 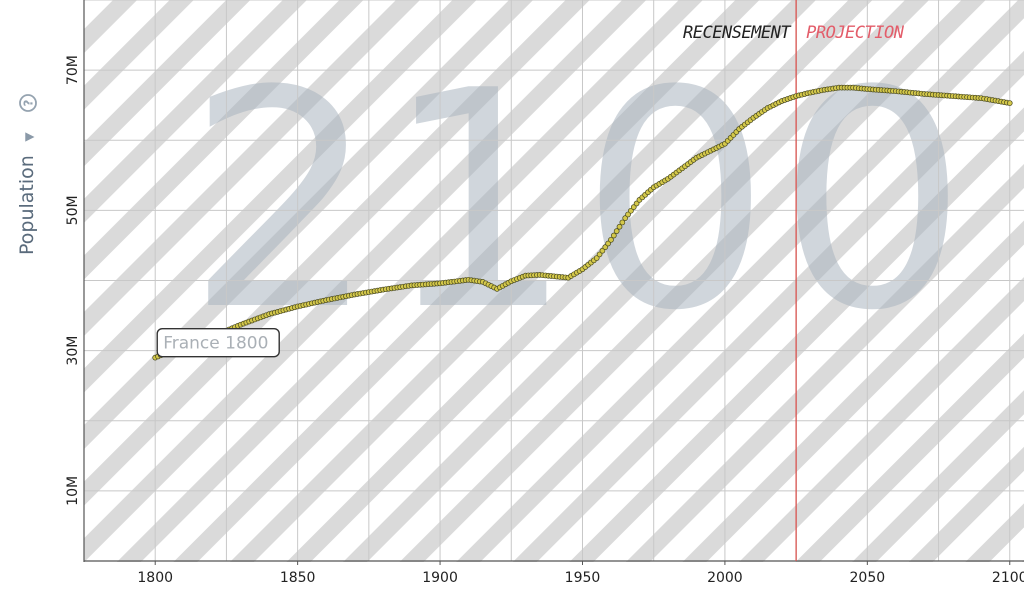 I want to click on x-tick-label: 2050, so click(x=868, y=578).